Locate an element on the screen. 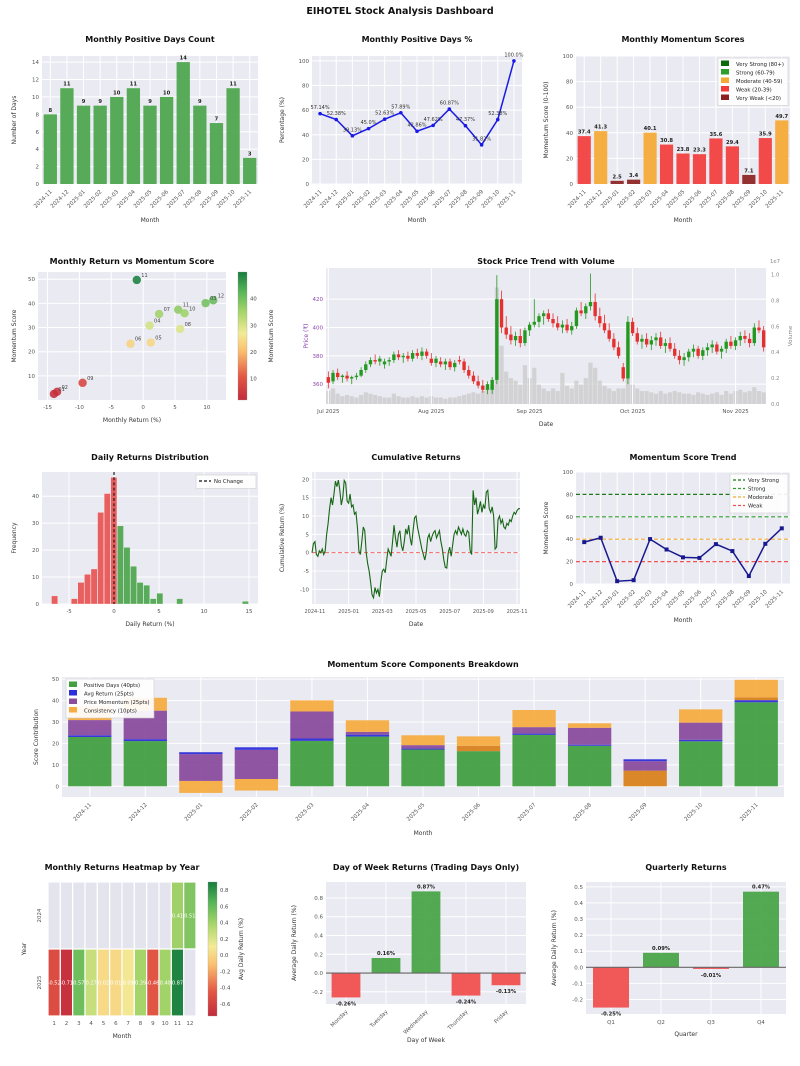  y-tick-label: 380 is located at coordinates (318, 357).